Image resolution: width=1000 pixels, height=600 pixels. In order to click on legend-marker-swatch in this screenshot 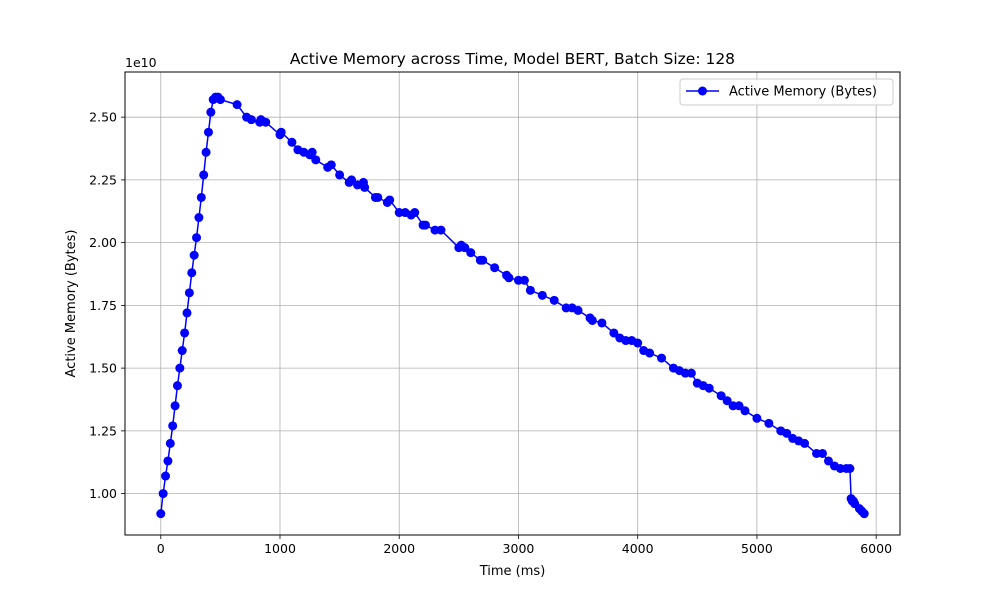, I will do `click(702, 91)`.